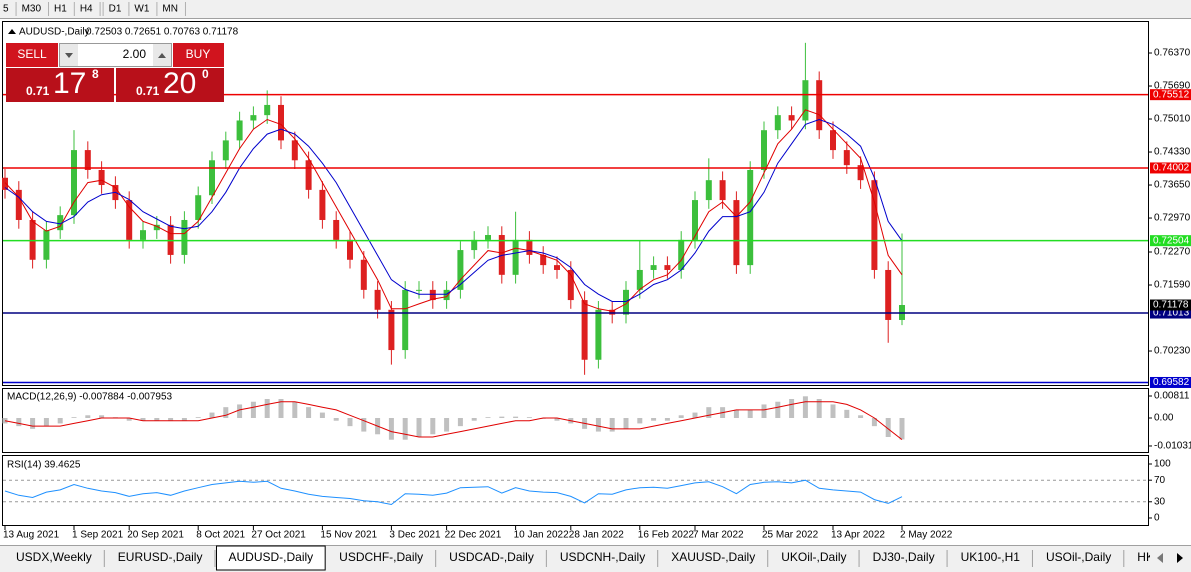  I want to click on timeframe-button: D1, so click(115, 9).